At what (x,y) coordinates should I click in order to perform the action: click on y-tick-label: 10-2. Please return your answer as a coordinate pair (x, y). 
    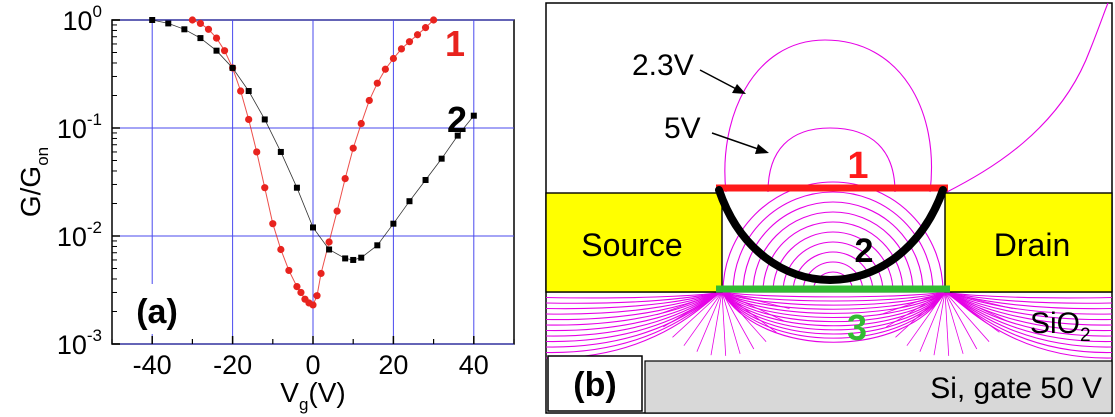
    Looking at the image, I should click on (79, 235).